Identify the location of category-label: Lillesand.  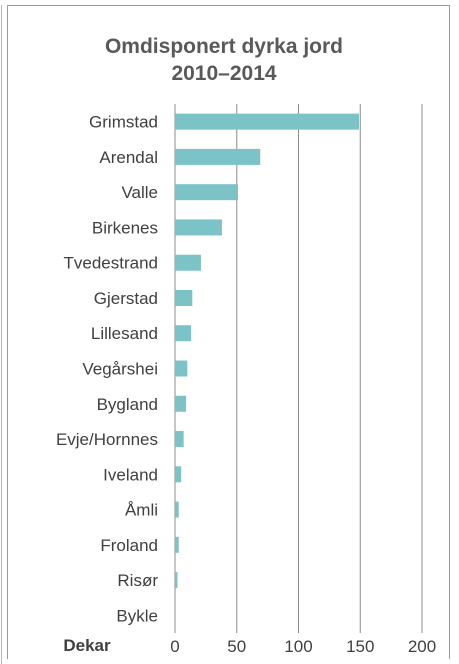
(124, 333).